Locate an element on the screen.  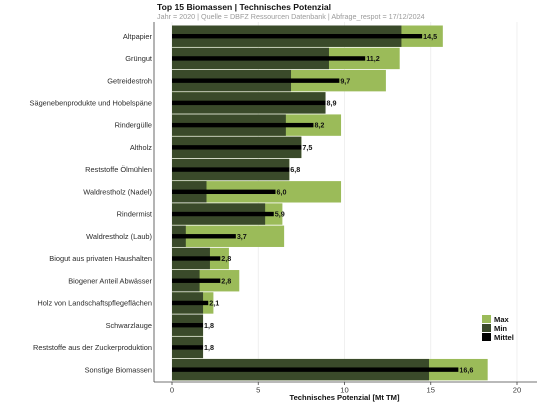
data-label: 7,5 is located at coordinates (307, 147).